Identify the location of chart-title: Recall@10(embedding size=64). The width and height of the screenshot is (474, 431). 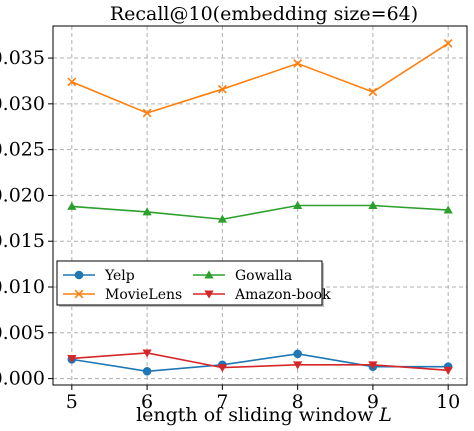
(264, 14).